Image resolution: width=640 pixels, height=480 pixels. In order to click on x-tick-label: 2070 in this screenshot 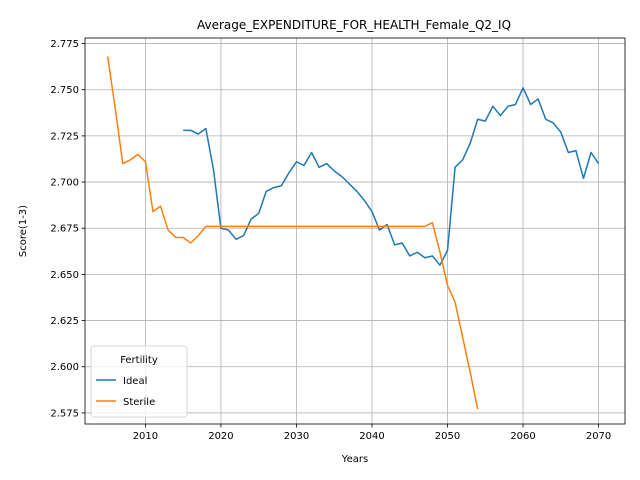, I will do `click(598, 436)`.